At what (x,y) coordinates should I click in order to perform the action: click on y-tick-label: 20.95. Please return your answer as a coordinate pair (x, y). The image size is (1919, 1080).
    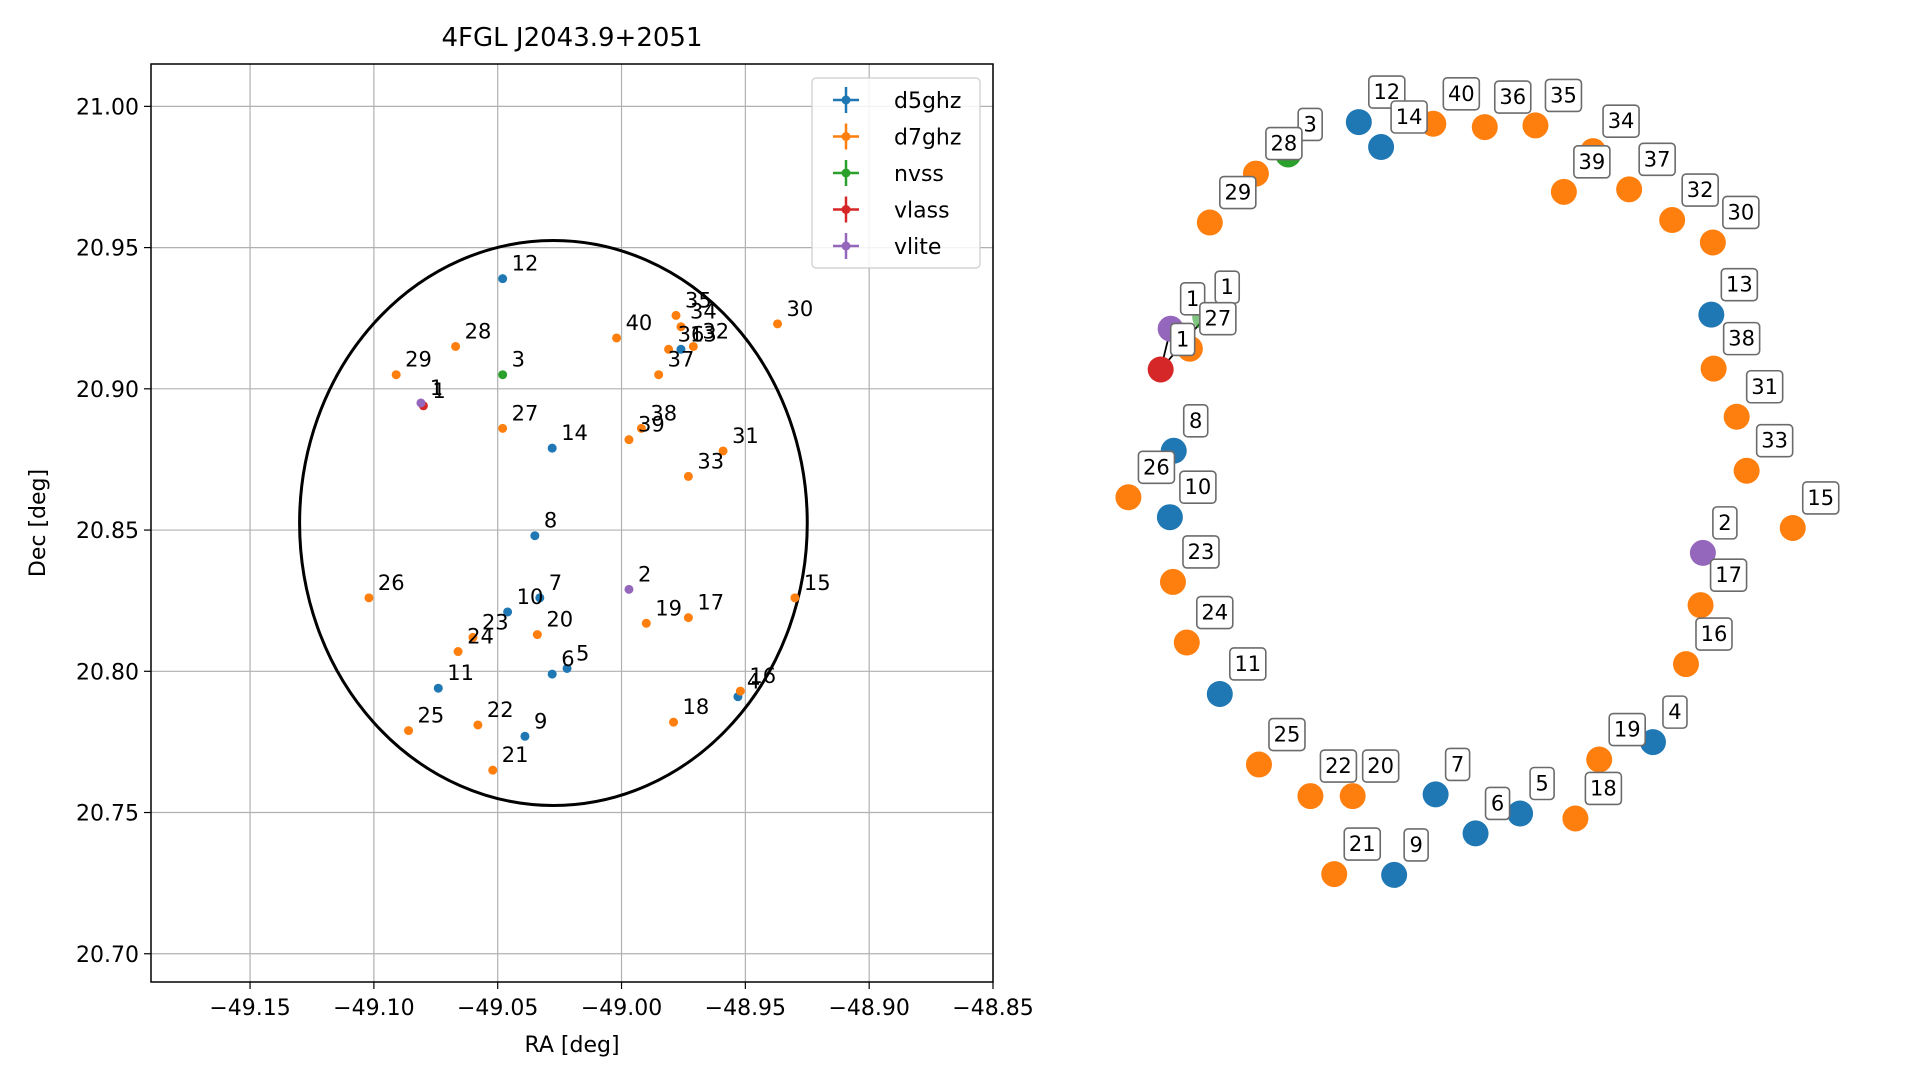
    Looking at the image, I should click on (107, 249).